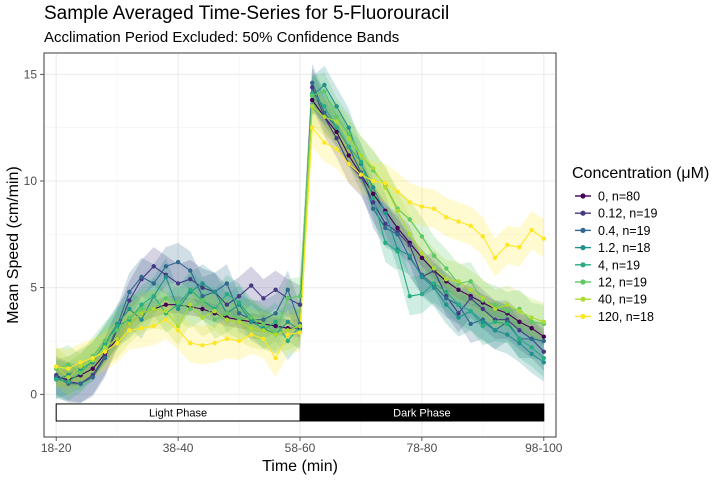 The image size is (720, 480). What do you see at coordinates (421, 413) in the screenshot?
I see `phase-label: Dark Phase` at bounding box center [421, 413].